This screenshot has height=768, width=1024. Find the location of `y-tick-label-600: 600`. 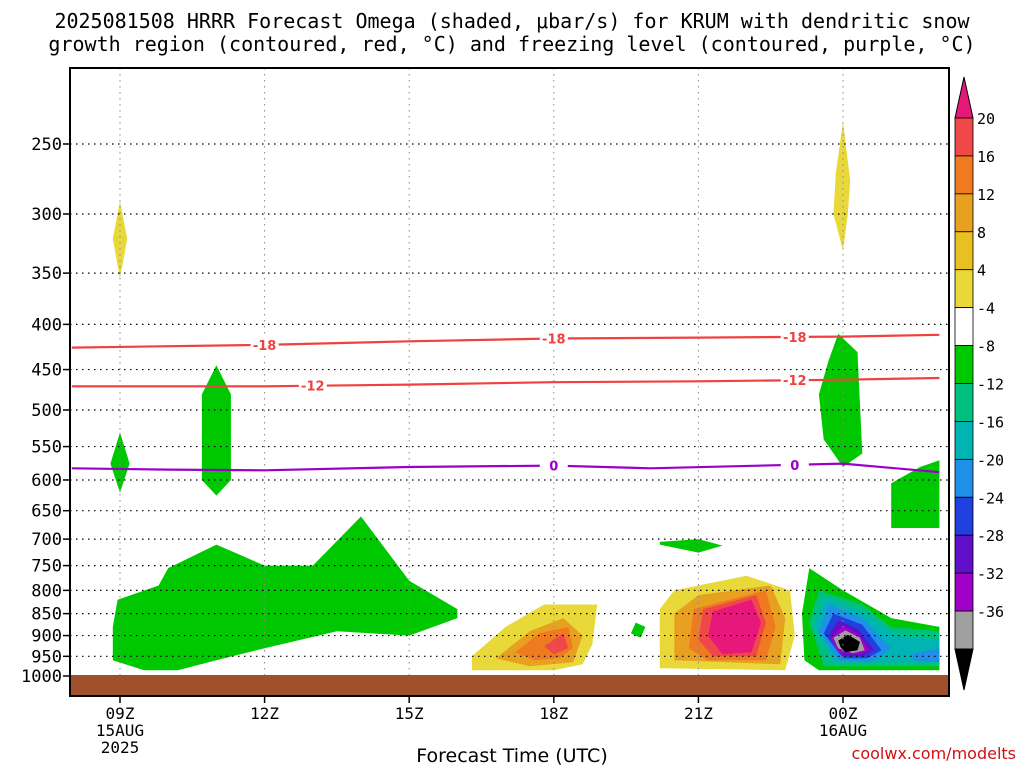

y-tick-label-600: 600 is located at coordinates (46, 481).